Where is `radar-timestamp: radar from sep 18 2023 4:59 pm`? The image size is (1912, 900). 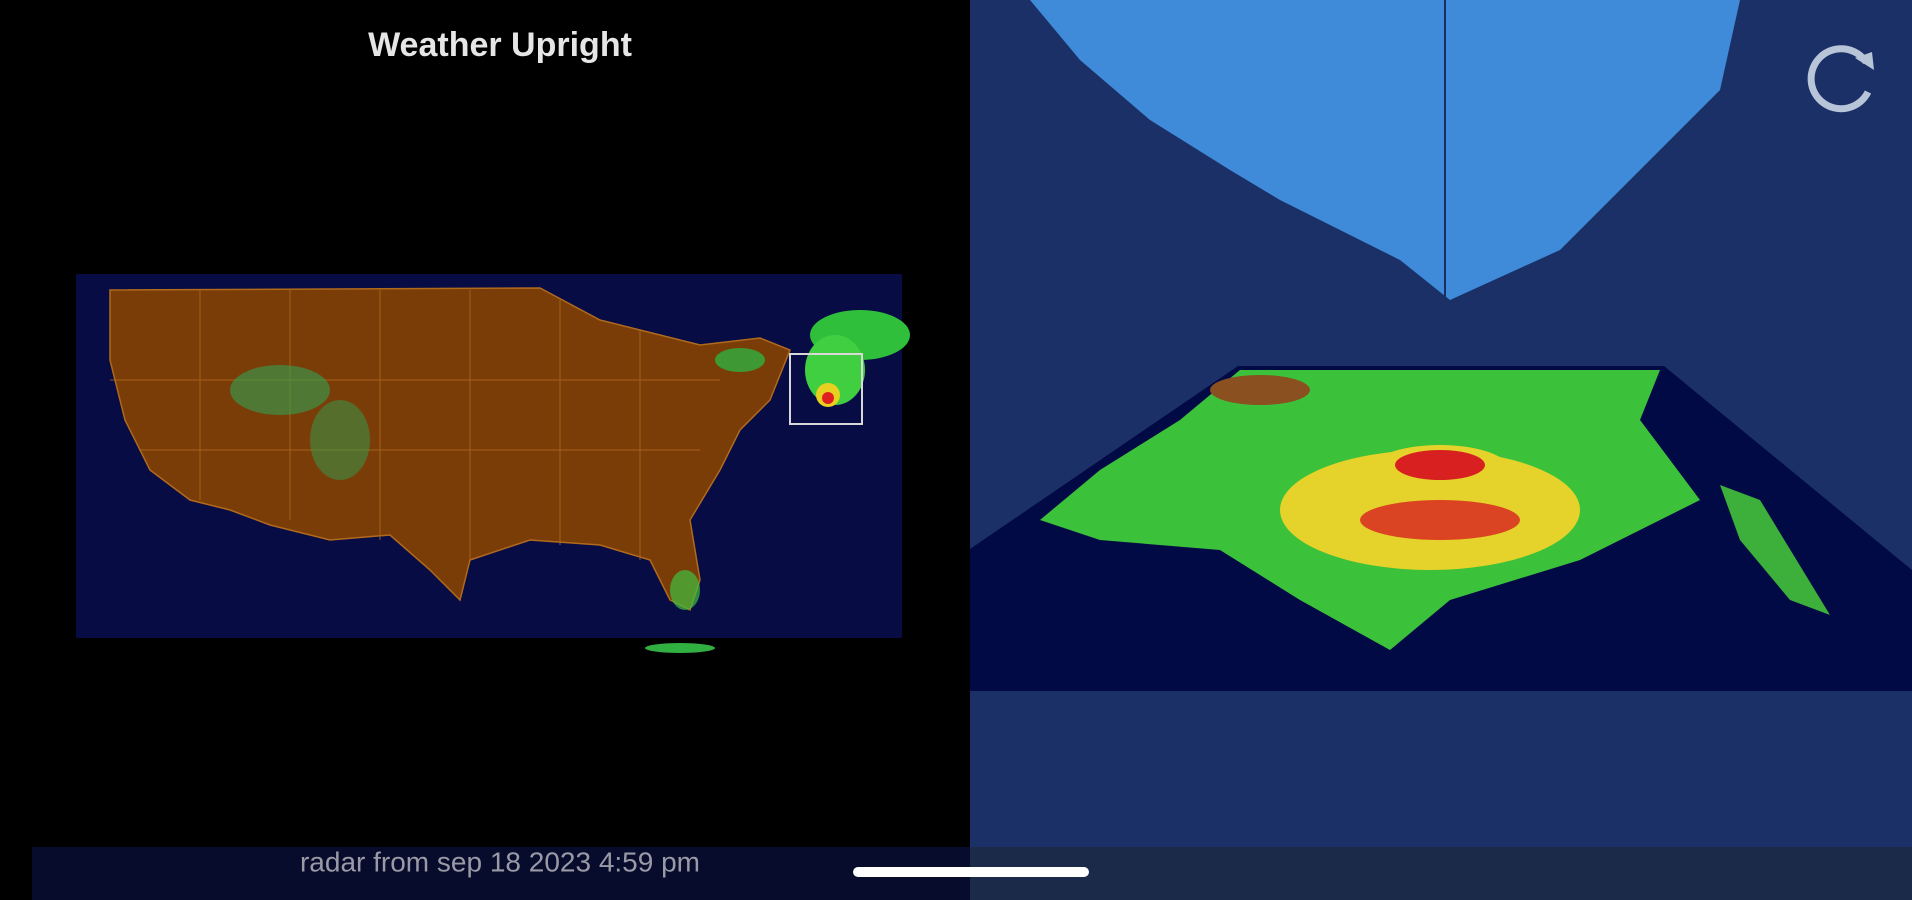 radar-timestamp: radar from sep 18 2023 4:59 pm is located at coordinates (500, 861).